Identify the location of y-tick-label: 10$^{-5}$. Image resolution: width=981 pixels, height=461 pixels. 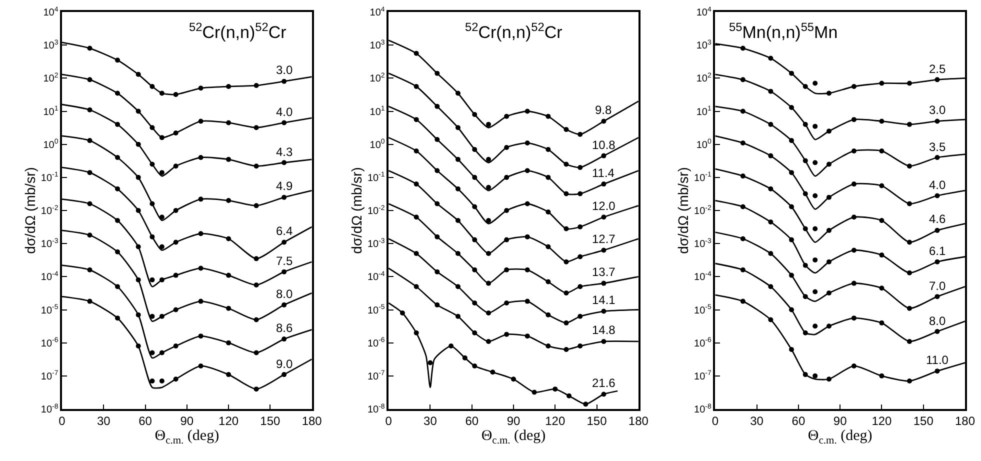
(49, 310).